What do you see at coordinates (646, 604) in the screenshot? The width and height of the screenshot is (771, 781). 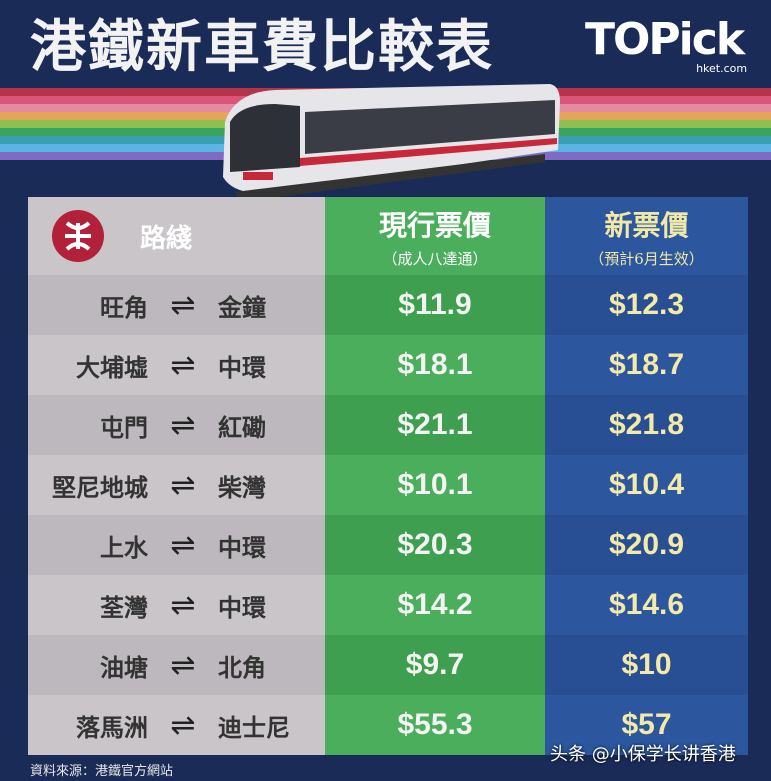 I see `new-fare: $14.6` at bounding box center [646, 604].